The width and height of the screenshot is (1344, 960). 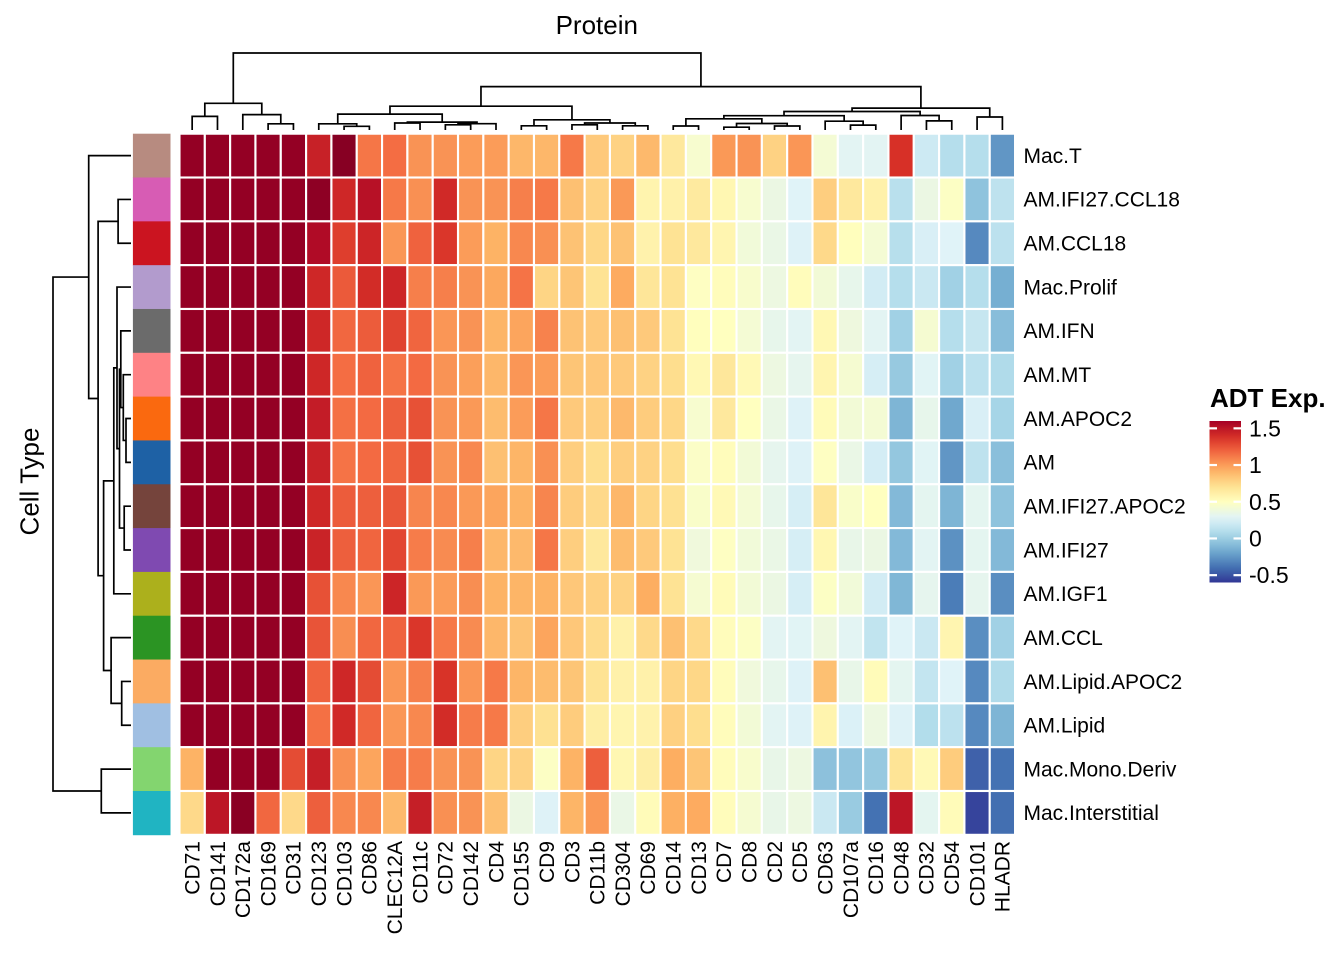 What do you see at coordinates (1078, 419) in the screenshot?
I see `svg-text: AM.APOC2` at bounding box center [1078, 419].